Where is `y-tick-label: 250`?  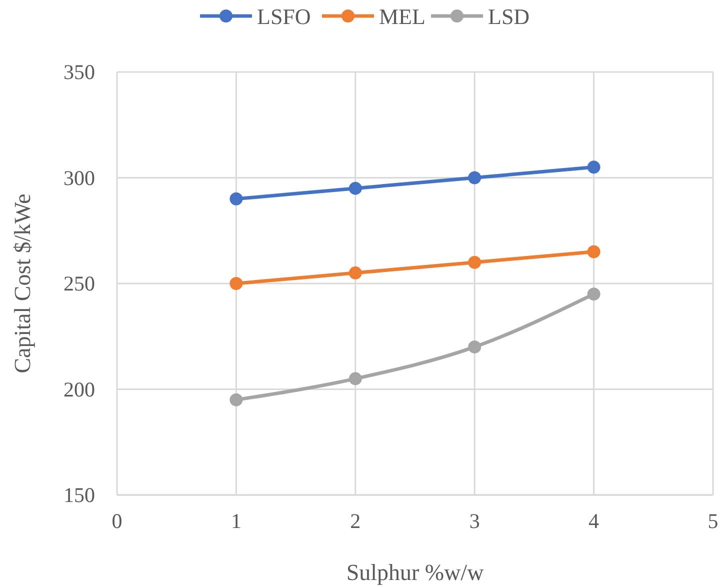 y-tick-label: 250 is located at coordinates (79, 284).